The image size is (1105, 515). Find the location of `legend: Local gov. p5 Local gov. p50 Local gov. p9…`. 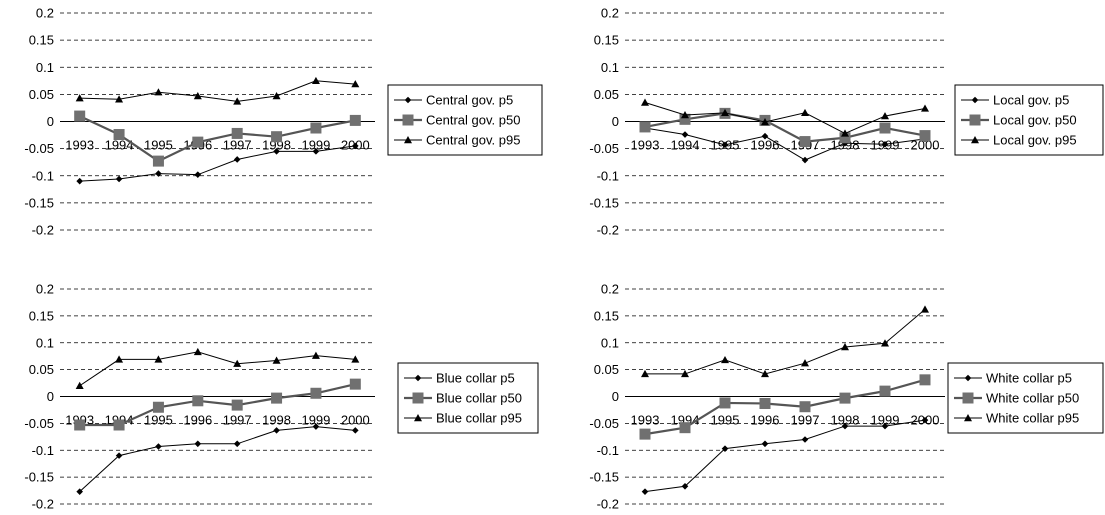

legend: Local gov. p5 Local gov. p50 Local gov. p9… is located at coordinates (1029, 120).